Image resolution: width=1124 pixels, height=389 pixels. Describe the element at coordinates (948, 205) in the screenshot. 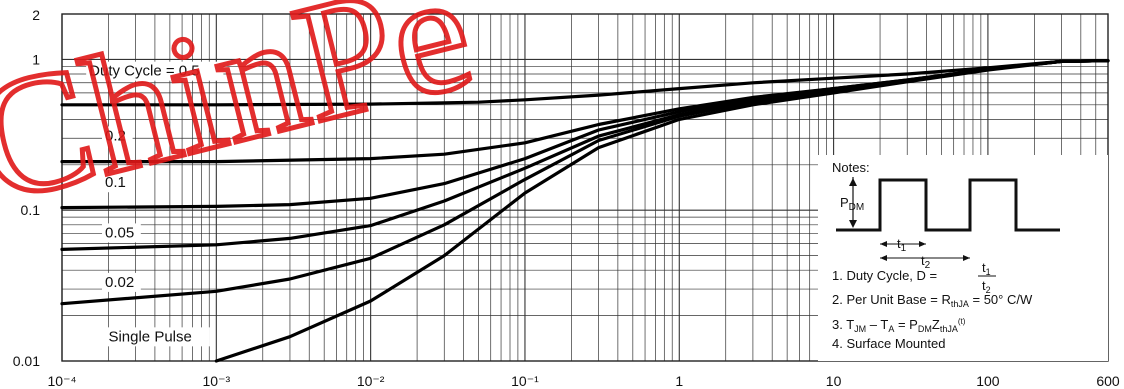

I see `pulse-waveform` at that location.